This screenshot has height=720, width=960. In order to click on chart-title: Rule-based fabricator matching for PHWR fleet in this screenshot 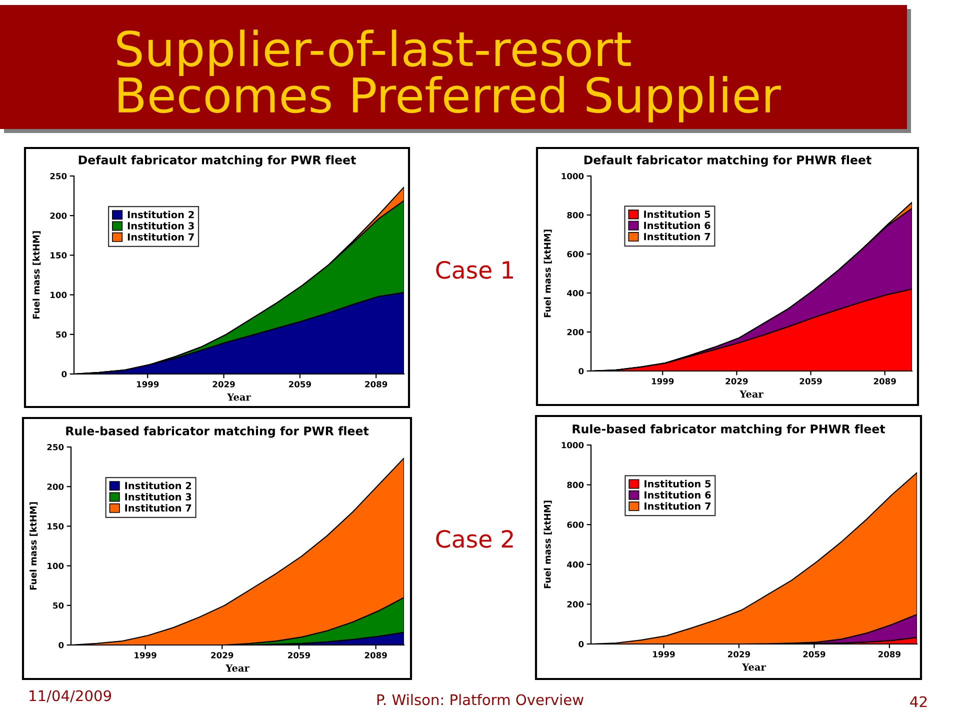, I will do `click(729, 430)`.